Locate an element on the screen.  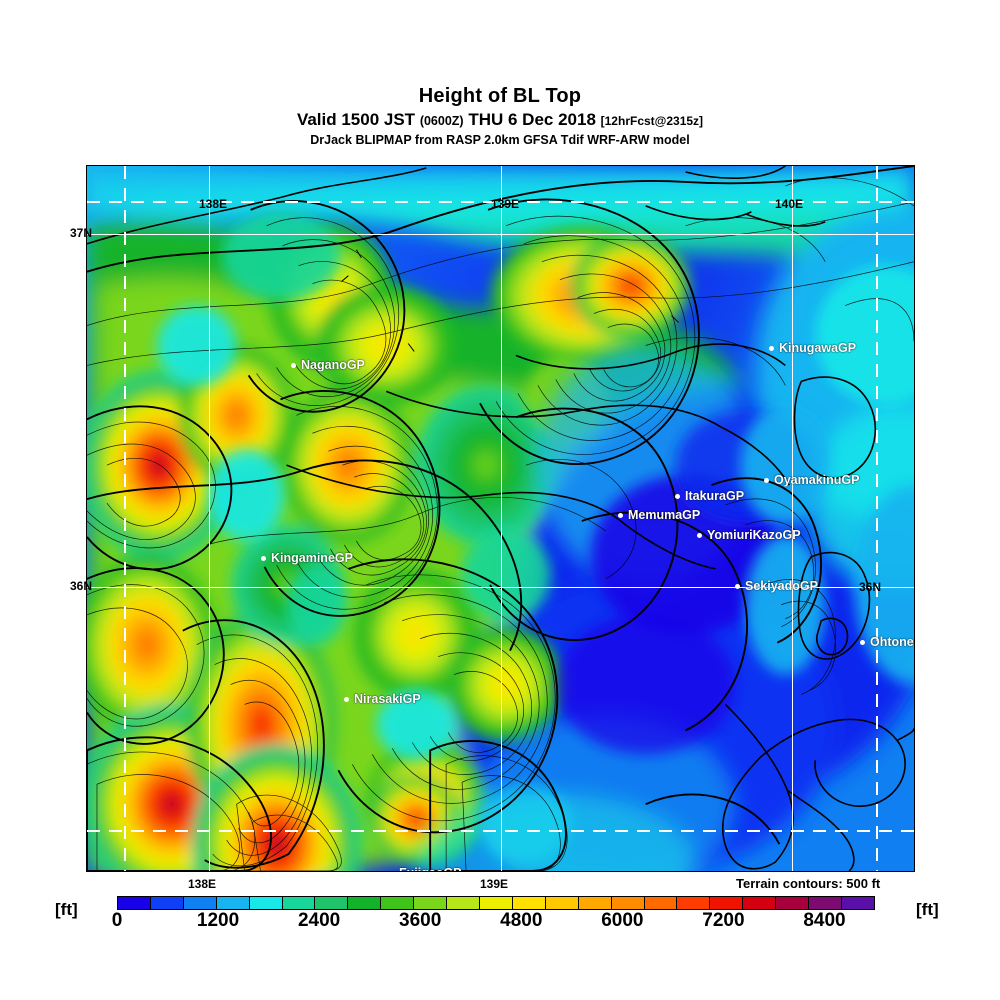
domain-box-right is located at coordinates (877, 518).